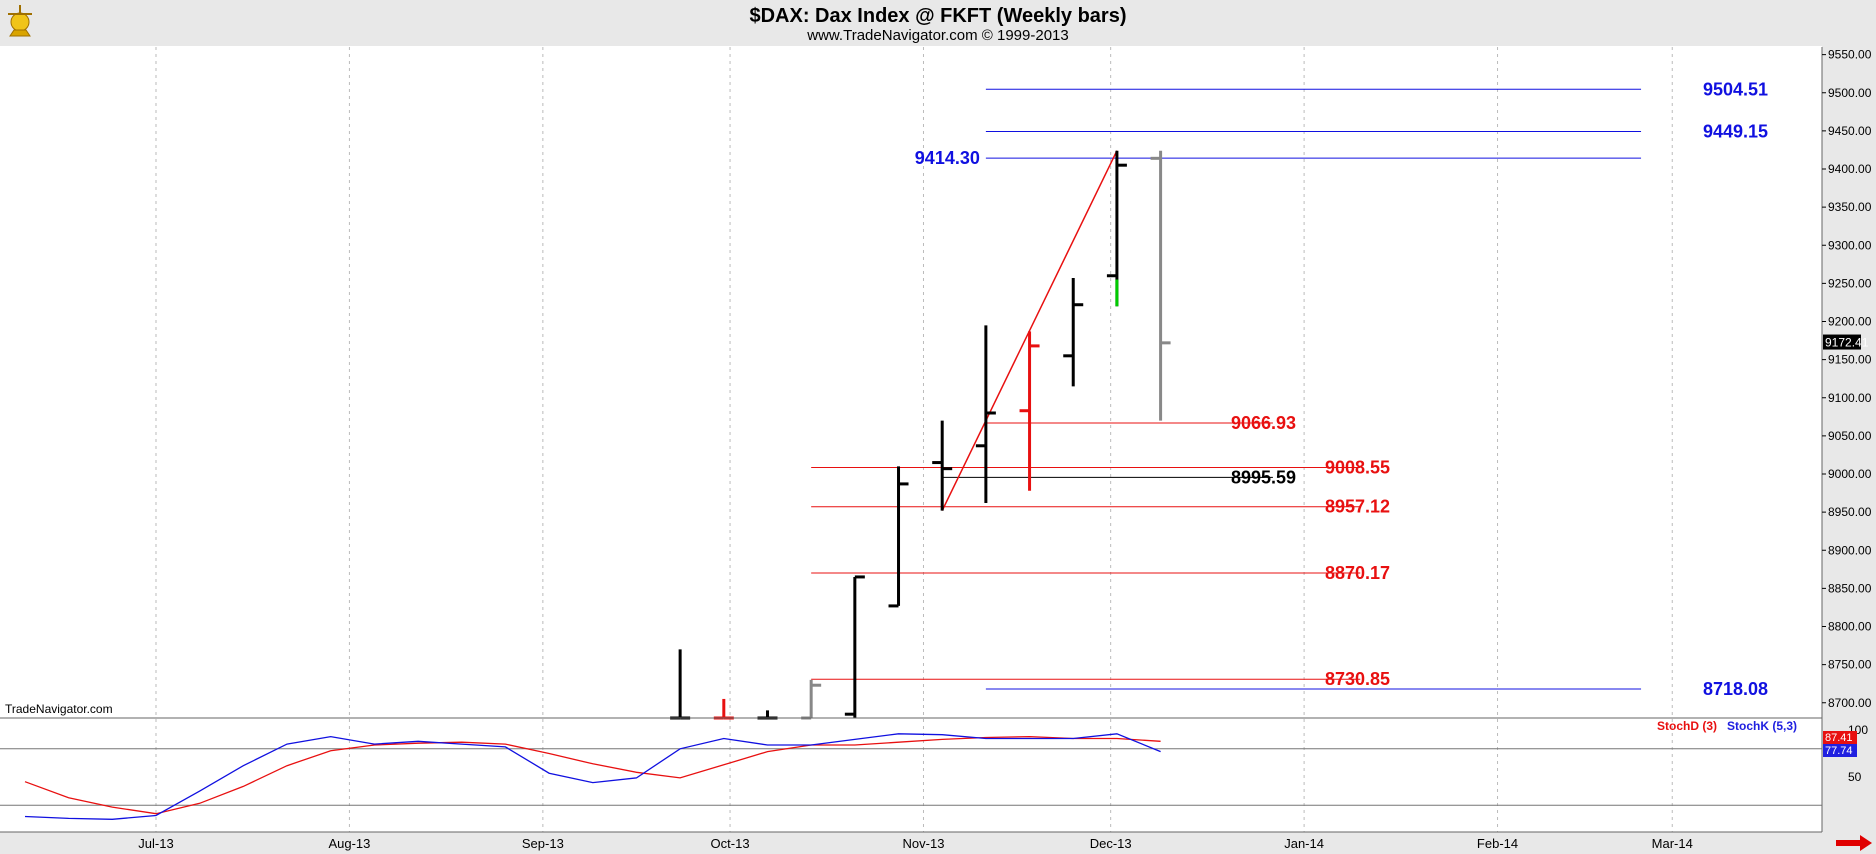  Describe the element at coordinates (1357, 679) in the screenshot. I see `level-label: 8730.85` at that location.